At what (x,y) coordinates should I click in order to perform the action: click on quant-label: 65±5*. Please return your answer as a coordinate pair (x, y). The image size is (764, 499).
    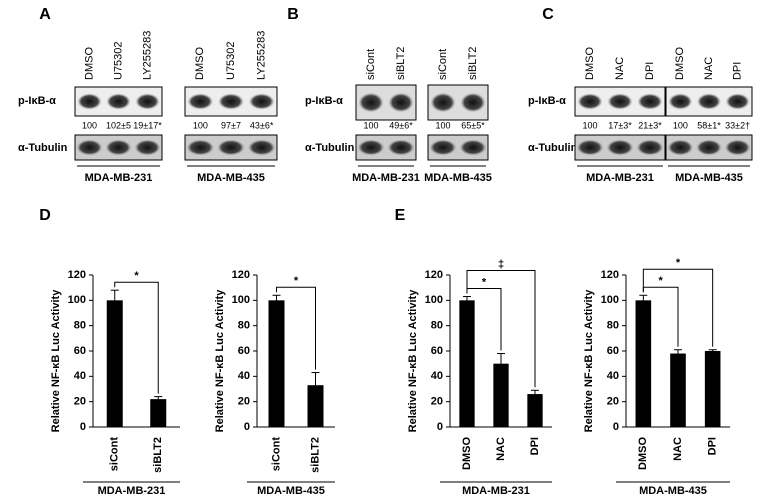
    Looking at the image, I should click on (473, 125).